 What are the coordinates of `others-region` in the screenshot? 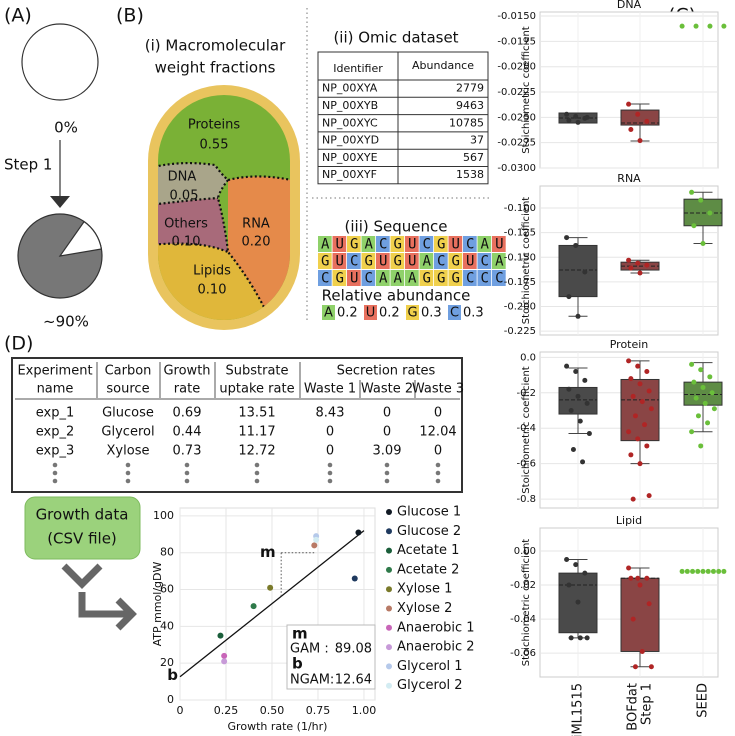 It's located at (193, 225).